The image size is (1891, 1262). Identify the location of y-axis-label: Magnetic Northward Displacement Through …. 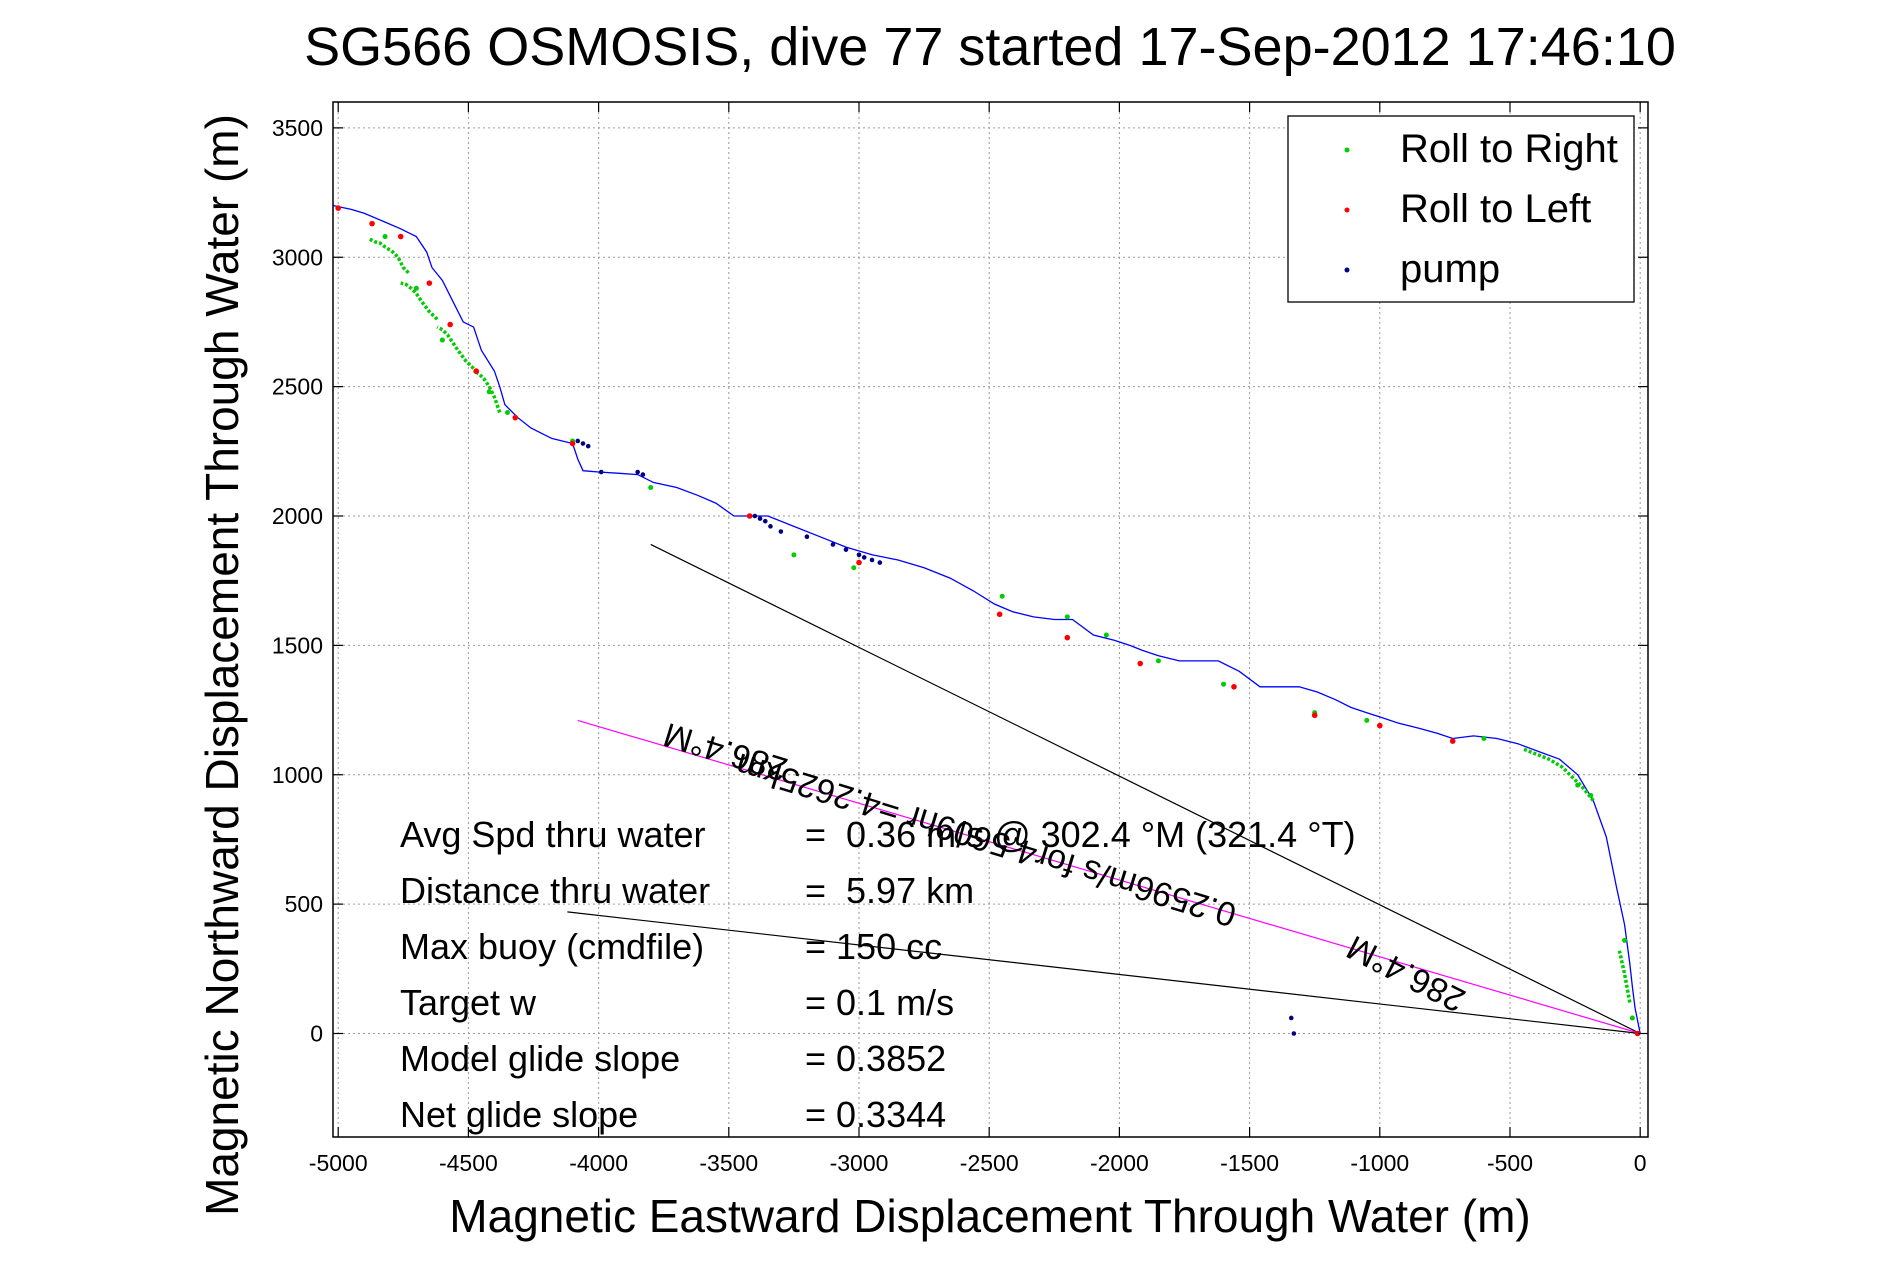
(222, 665).